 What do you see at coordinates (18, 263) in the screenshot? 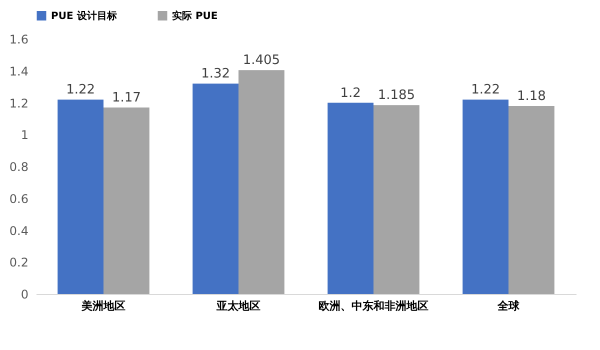
I see `y-tick-label: 0.2` at bounding box center [18, 263].